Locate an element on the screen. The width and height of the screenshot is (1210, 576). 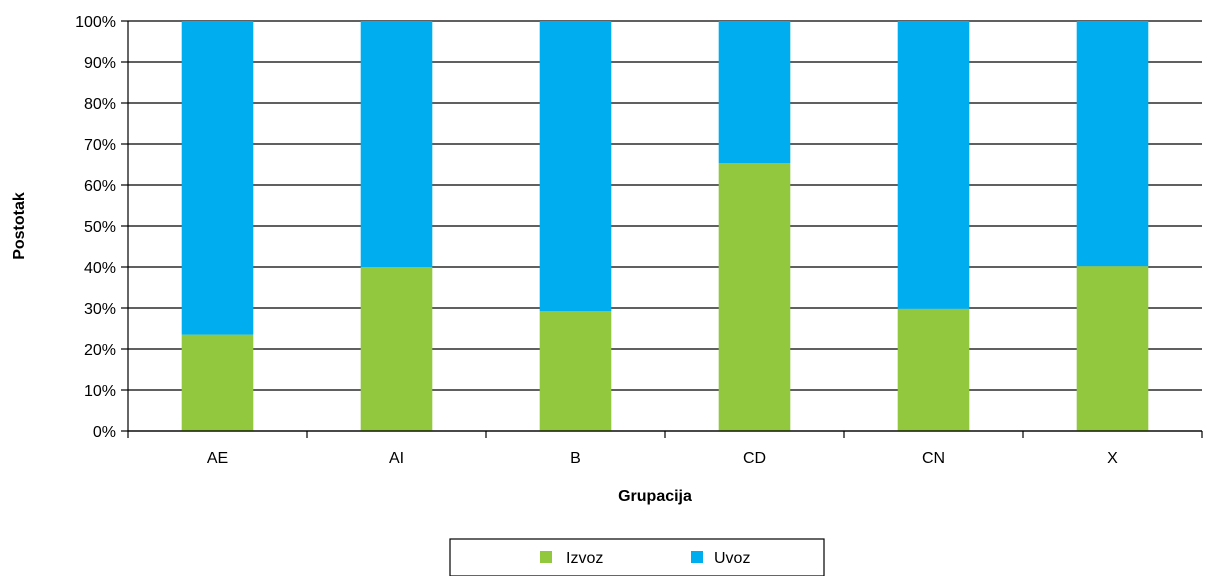
y-tick-label: 60% is located at coordinates (100, 186).